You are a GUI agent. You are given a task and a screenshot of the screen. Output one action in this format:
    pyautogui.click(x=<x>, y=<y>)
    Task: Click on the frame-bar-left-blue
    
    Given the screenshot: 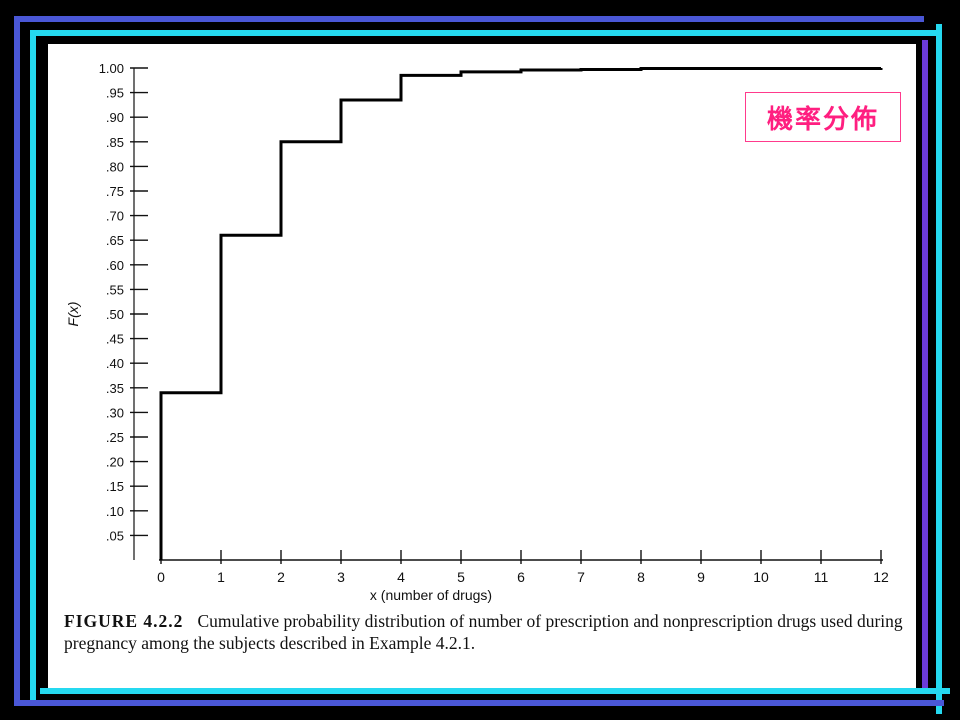 What is the action you would take?
    pyautogui.click(x=17, y=361)
    